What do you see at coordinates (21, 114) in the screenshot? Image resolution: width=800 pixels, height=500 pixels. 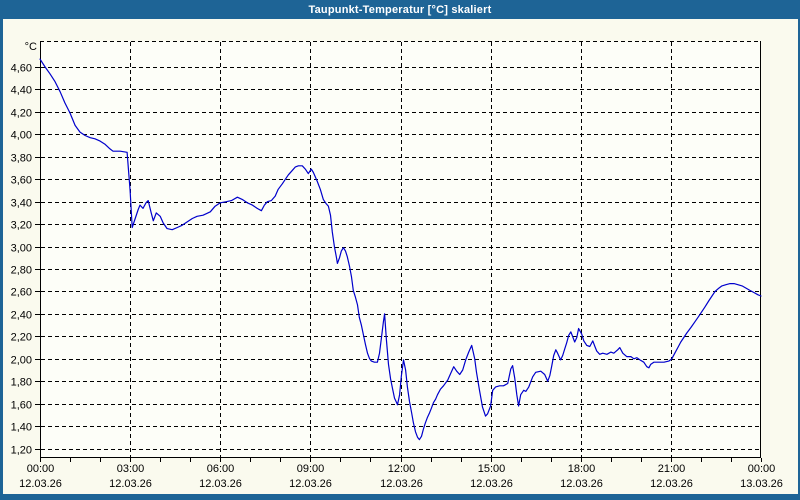 I see `y-tick-label: 4,20` at bounding box center [21, 114].